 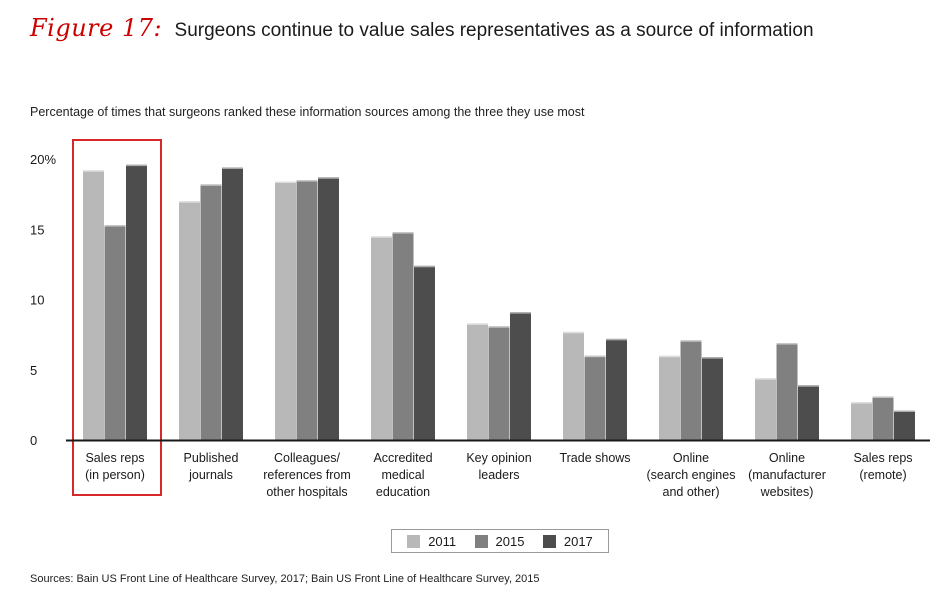 I want to click on category-label: Trade shows, so click(x=594, y=458).